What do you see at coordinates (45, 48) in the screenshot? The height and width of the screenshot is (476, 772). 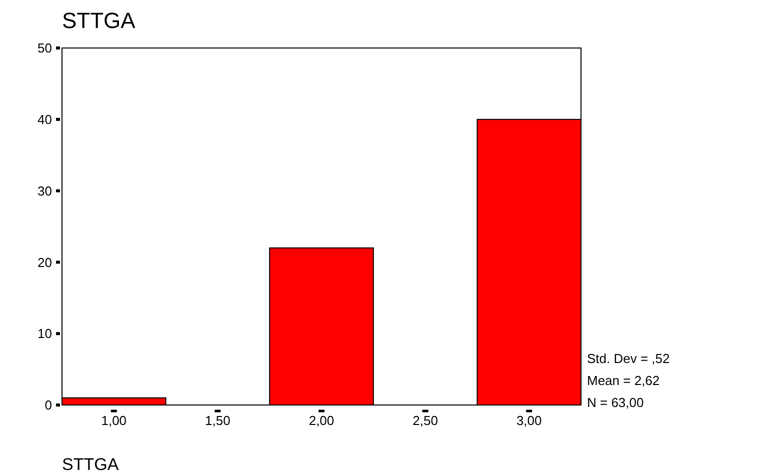 I see `y-tick-label: 50` at bounding box center [45, 48].